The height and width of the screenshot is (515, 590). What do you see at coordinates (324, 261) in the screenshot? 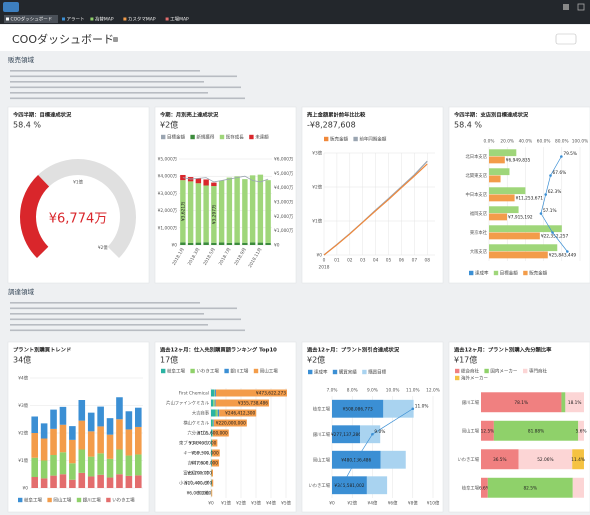
I see `x-tick-label: 0` at bounding box center [324, 261].